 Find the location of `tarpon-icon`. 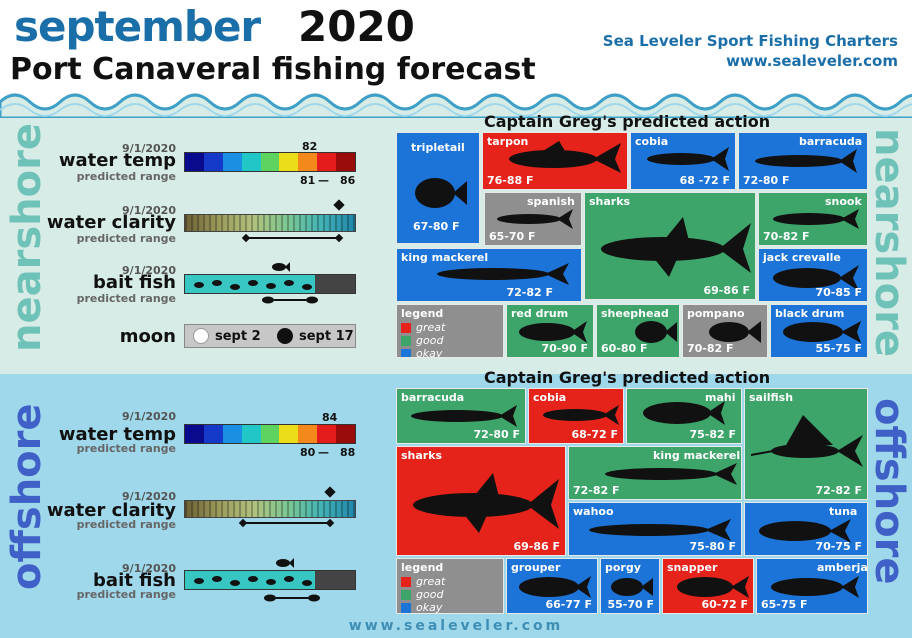

tarpon-icon is located at coordinates (565, 157).